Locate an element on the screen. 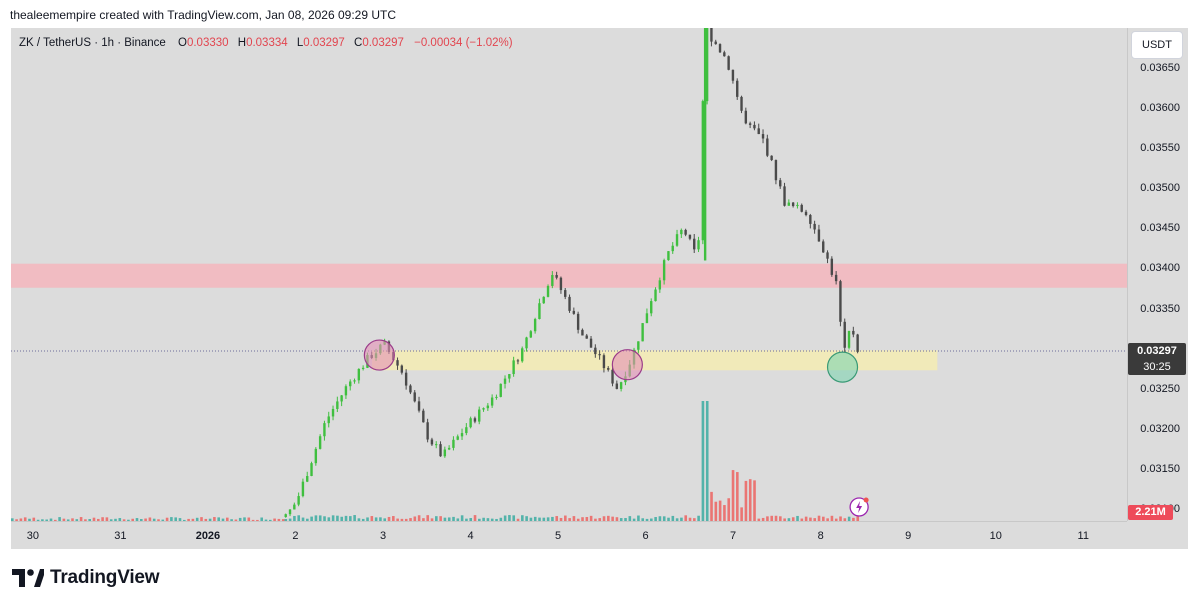  flash-icon-layer is located at coordinates (859, 507).